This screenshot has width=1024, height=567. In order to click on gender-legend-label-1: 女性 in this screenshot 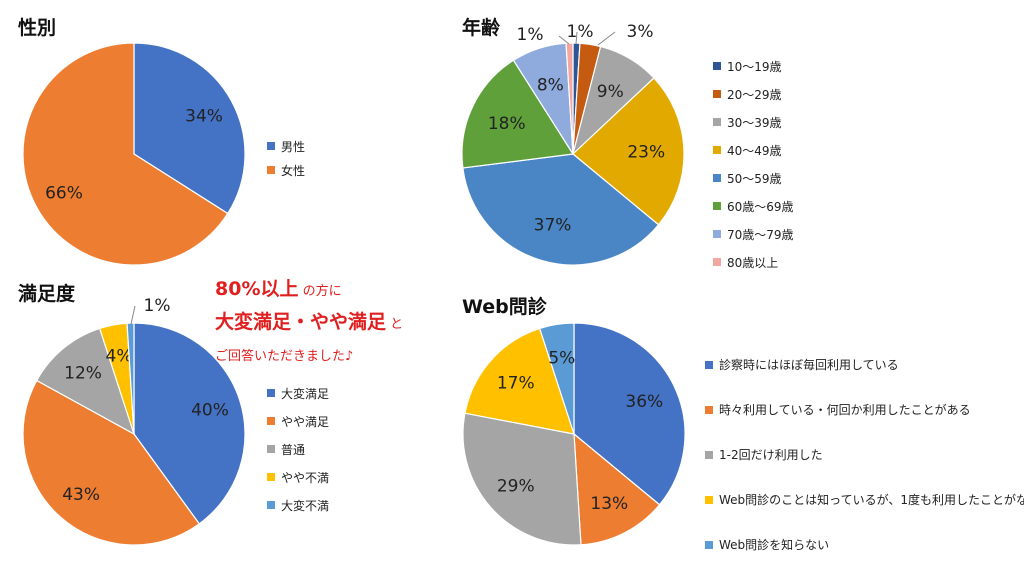, I will do `click(293, 170)`.